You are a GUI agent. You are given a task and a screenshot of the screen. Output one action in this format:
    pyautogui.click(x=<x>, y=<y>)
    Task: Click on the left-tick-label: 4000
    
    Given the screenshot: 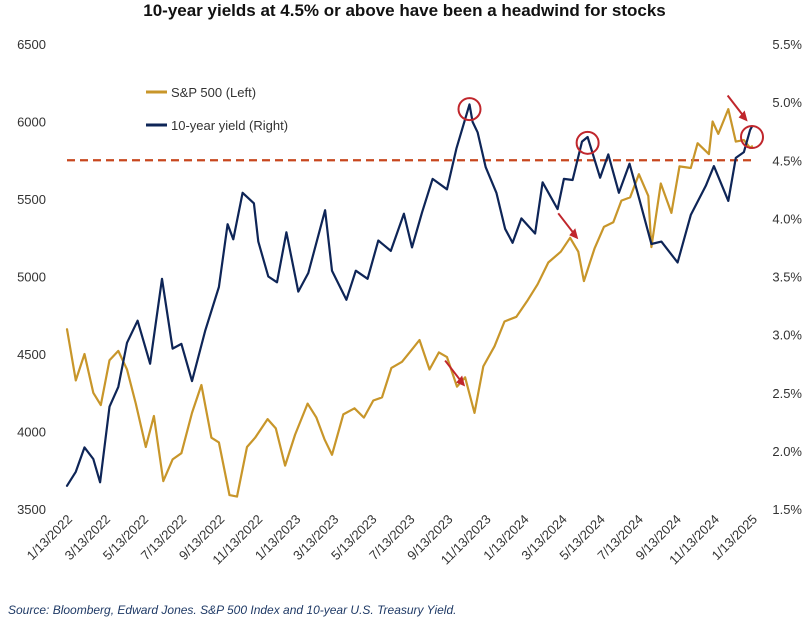 What is the action you would take?
    pyautogui.click(x=31, y=432)
    